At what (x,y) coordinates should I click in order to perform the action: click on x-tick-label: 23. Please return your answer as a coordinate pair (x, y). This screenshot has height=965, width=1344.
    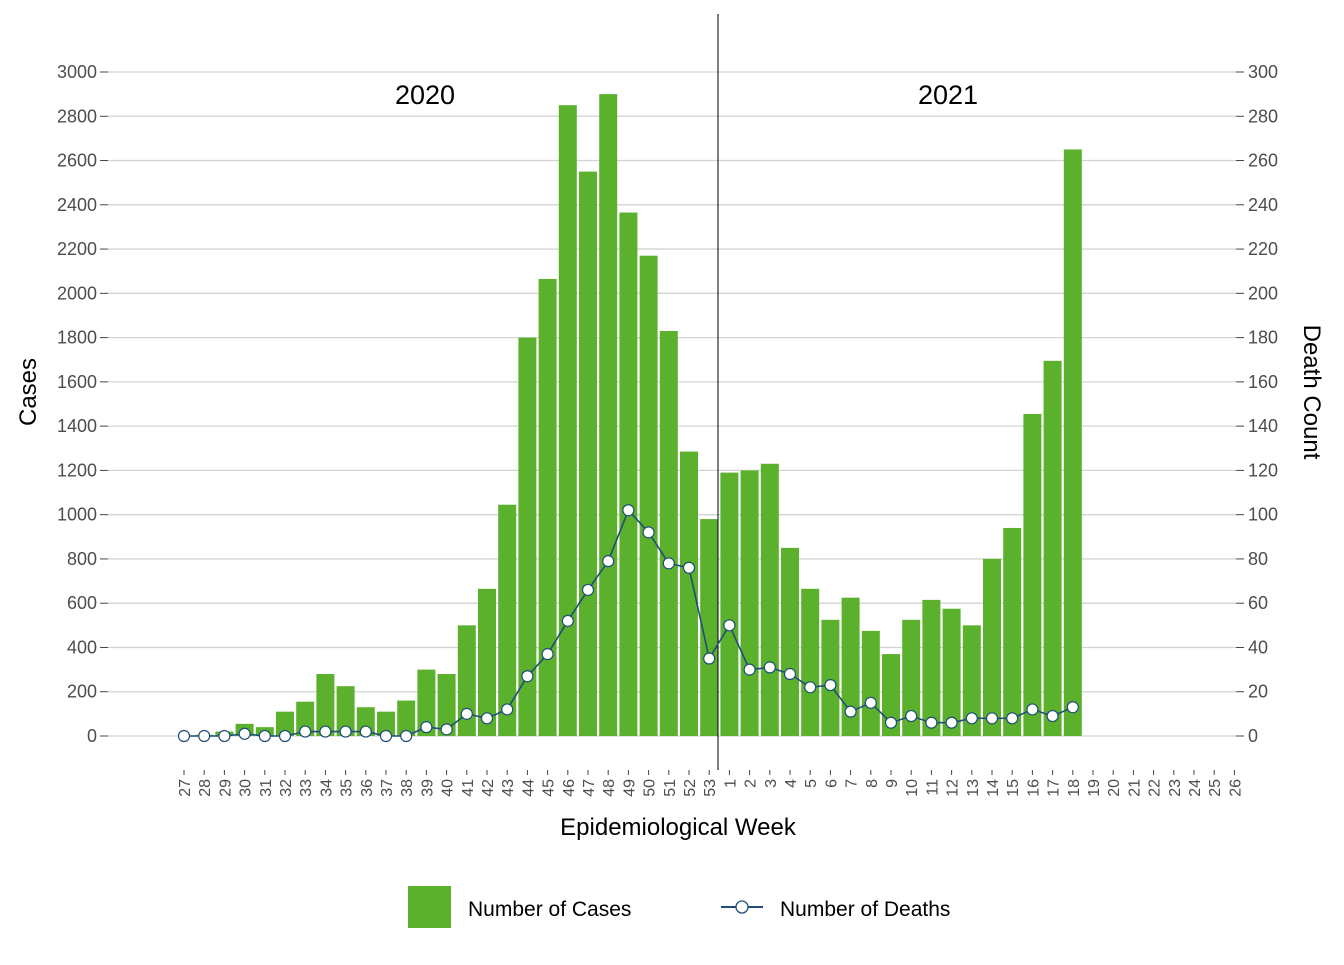
    Looking at the image, I should click on (1175, 788).